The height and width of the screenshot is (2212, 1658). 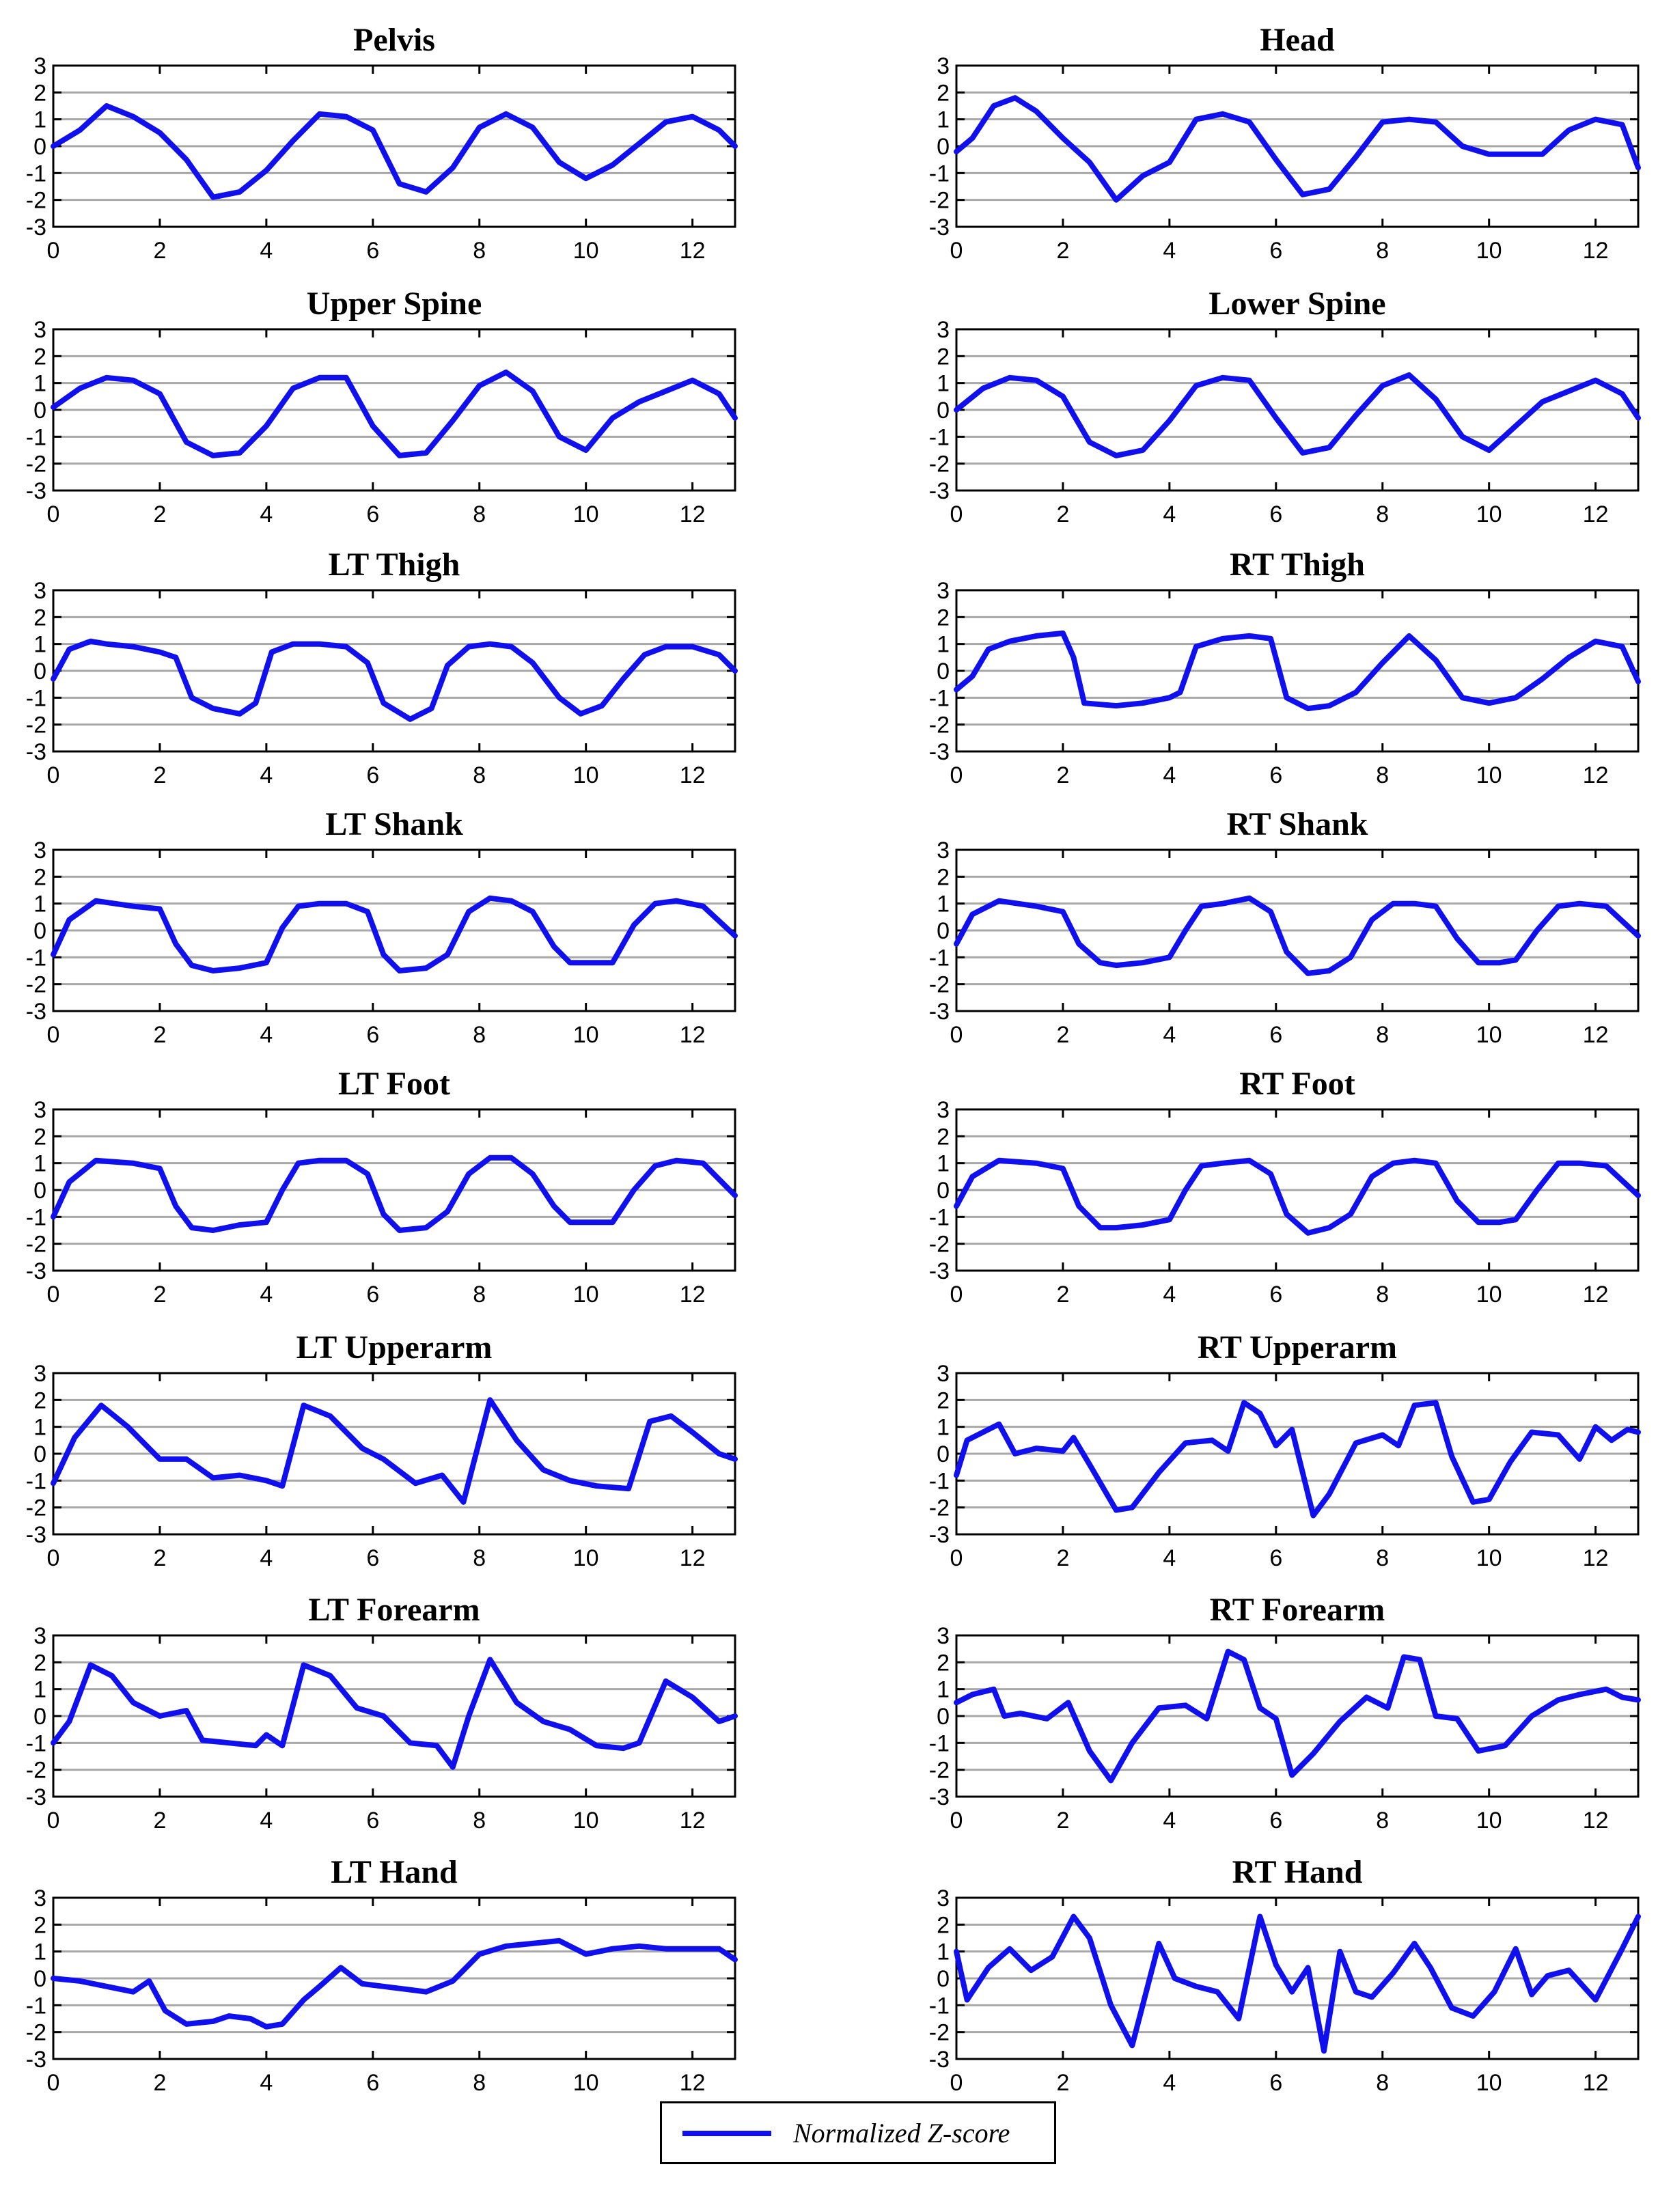 I want to click on panel-rt-shank-xtick-label: 0, so click(x=956, y=1035).